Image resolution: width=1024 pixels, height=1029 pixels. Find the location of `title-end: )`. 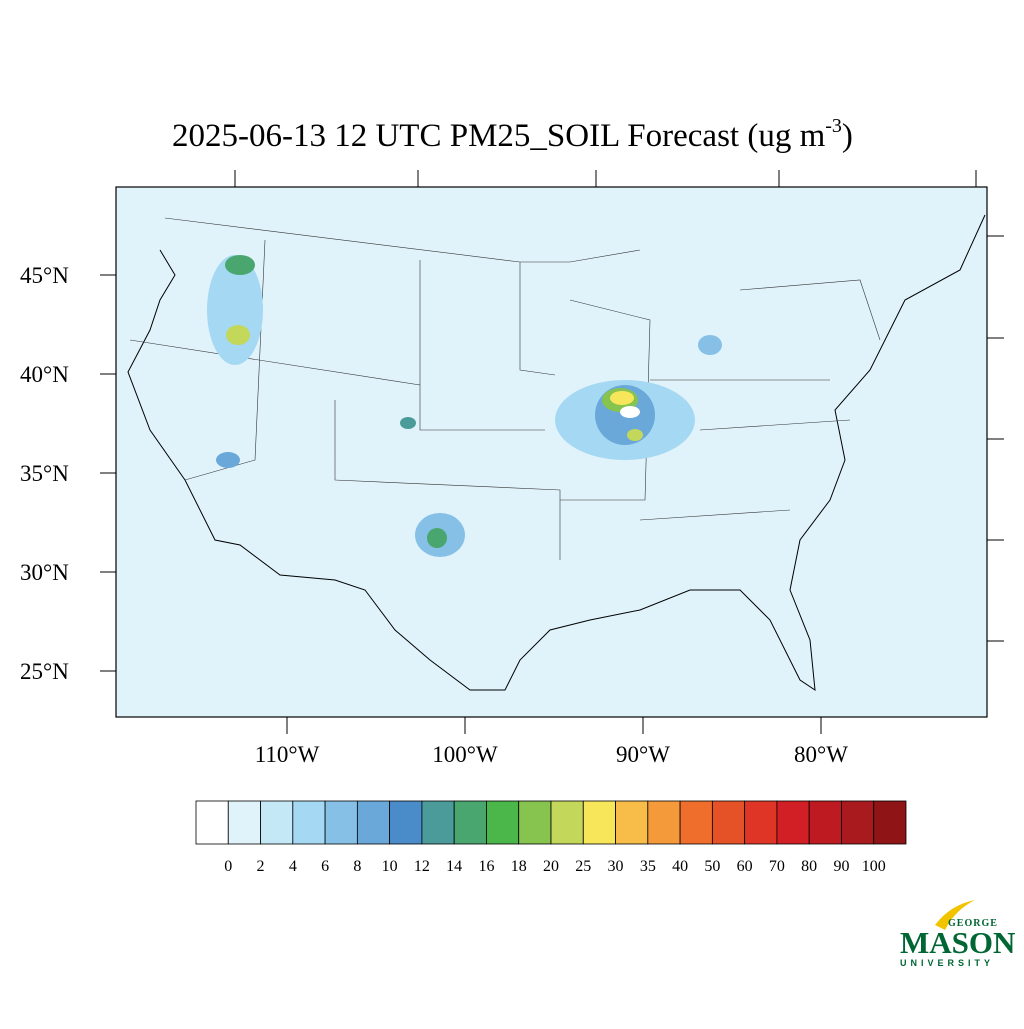

title-end: ) is located at coordinates (847, 136).